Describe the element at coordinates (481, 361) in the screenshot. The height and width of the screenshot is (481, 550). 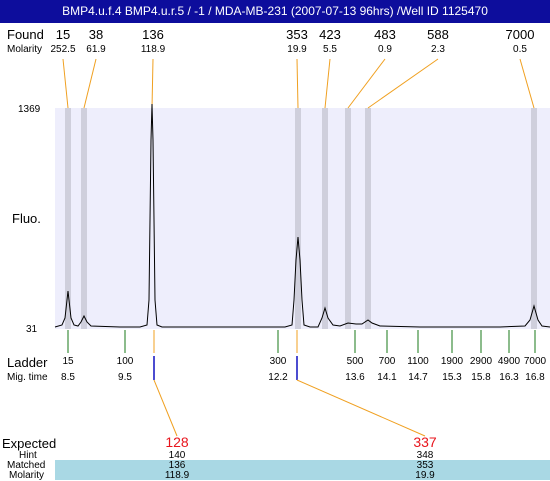
I see `ladder-size: 2900` at that location.